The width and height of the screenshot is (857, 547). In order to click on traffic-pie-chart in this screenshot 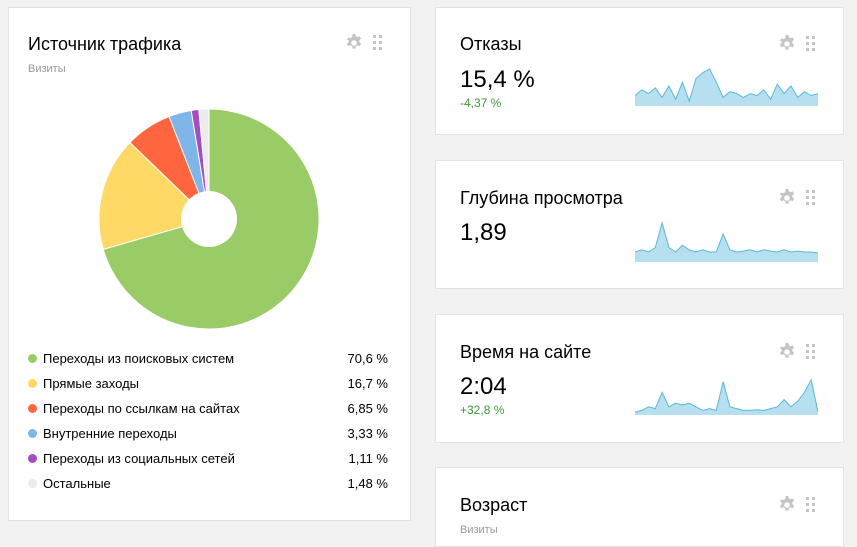, I will do `click(209, 219)`.